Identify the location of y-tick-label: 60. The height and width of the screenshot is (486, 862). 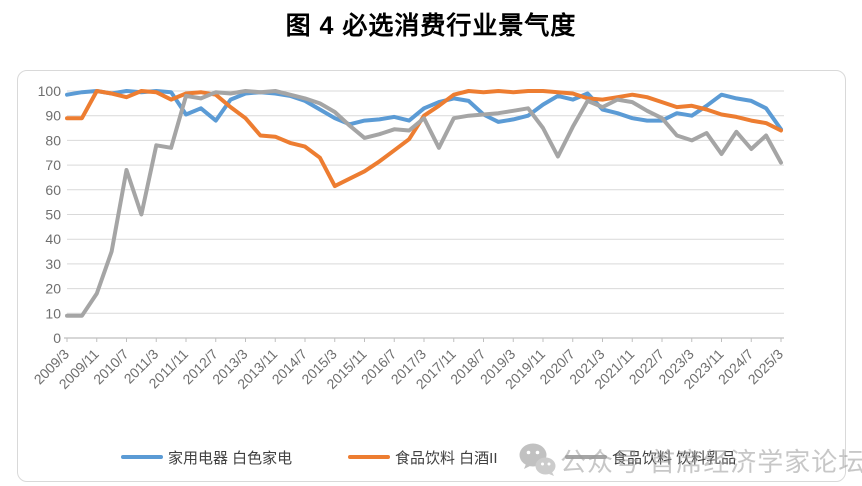
(53, 190).